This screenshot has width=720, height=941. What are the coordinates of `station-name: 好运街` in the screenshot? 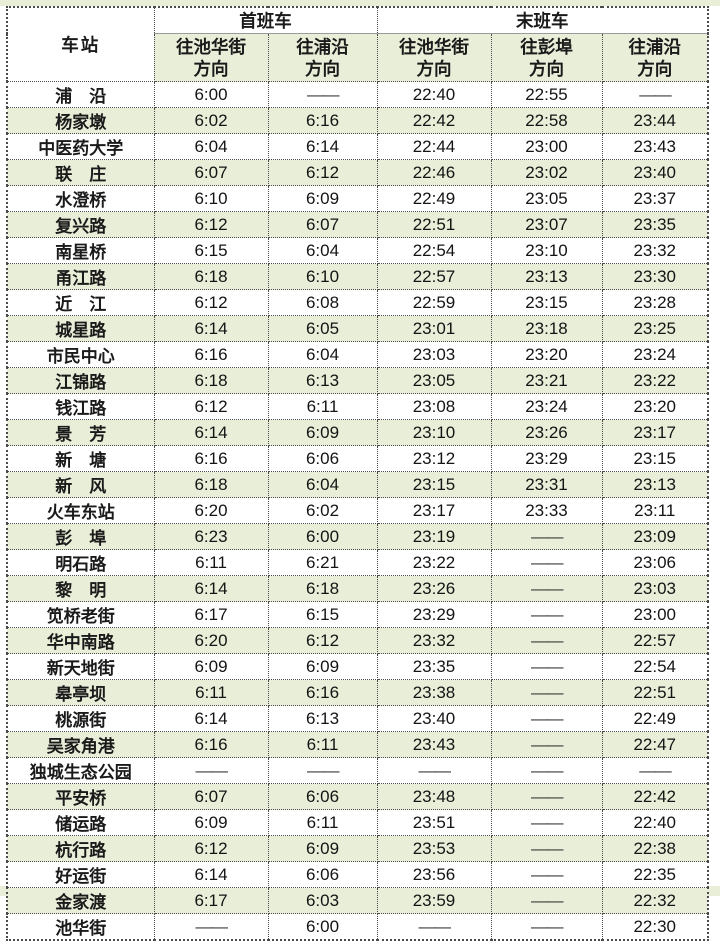 It's located at (80, 874).